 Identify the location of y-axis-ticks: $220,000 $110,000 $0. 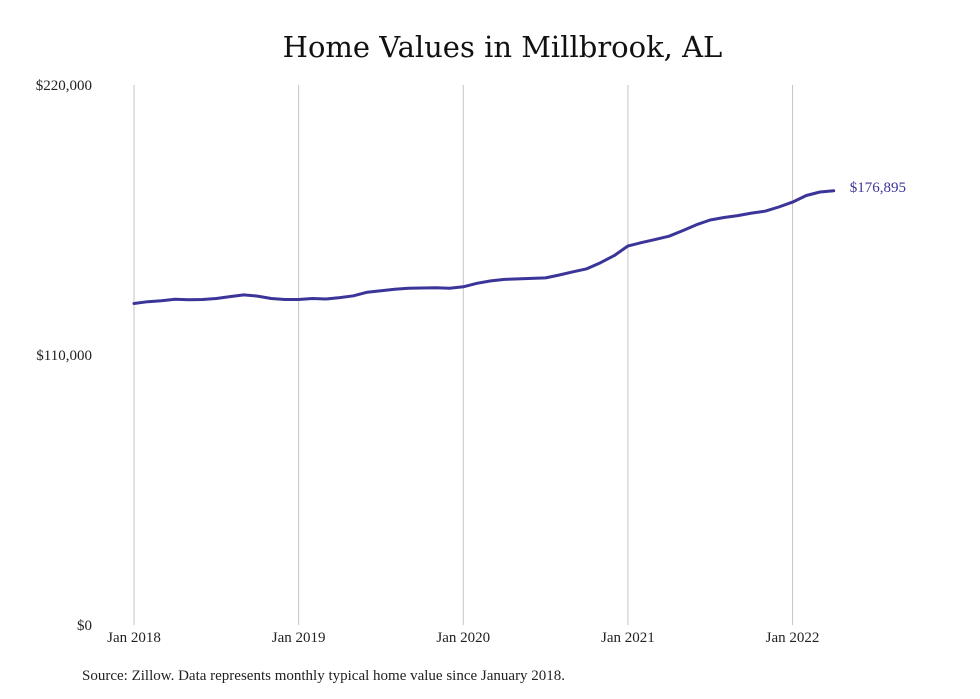
(64, 356).